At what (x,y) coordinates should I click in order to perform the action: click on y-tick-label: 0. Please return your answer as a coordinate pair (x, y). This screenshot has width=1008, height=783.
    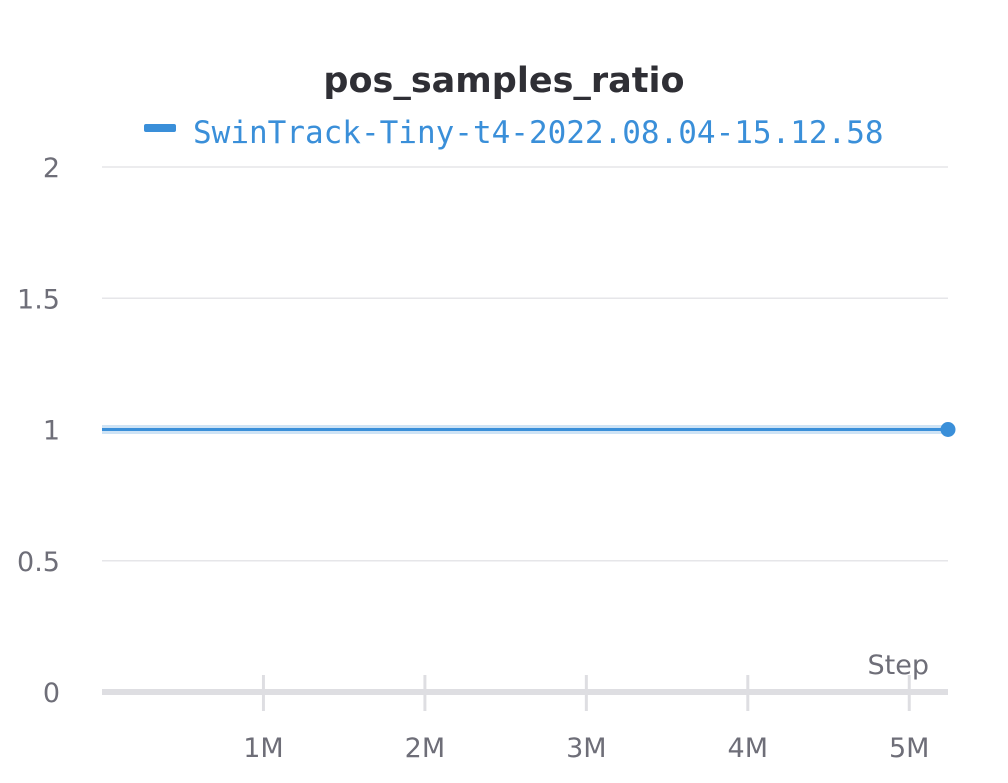
    Looking at the image, I should click on (51, 693).